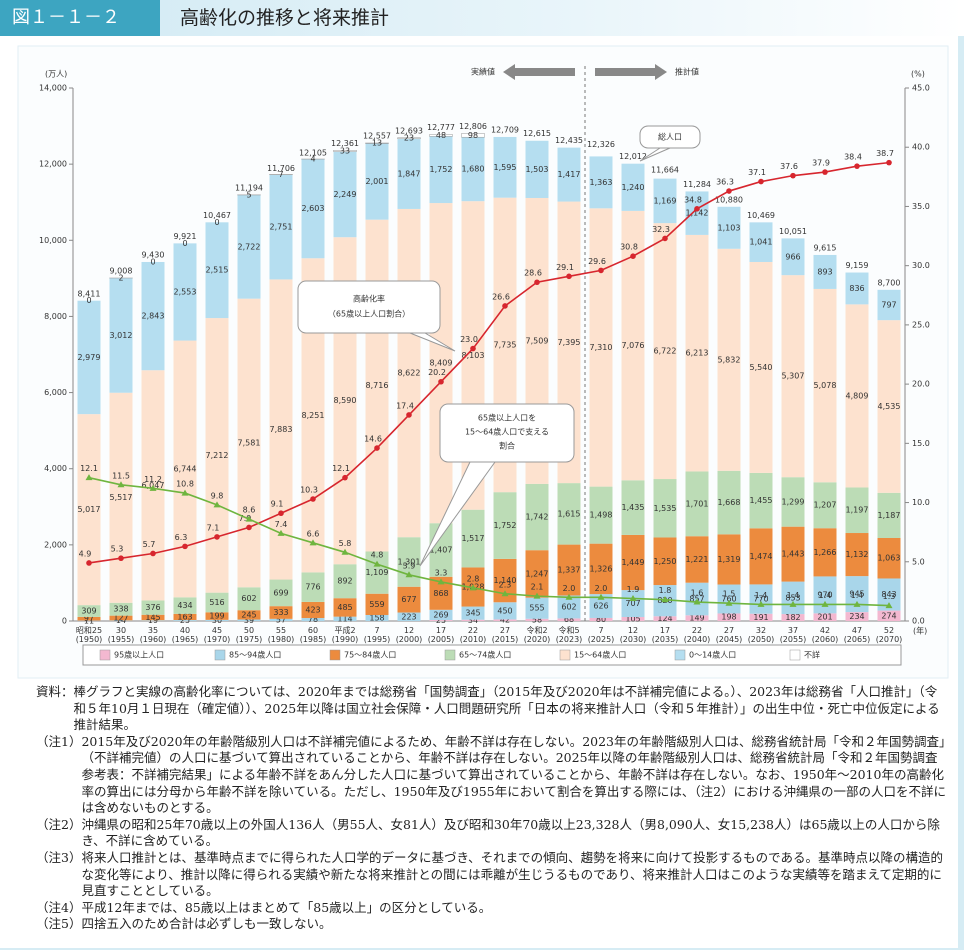 The image size is (964, 950). I want to click on segment-label: 333, so click(280, 612).